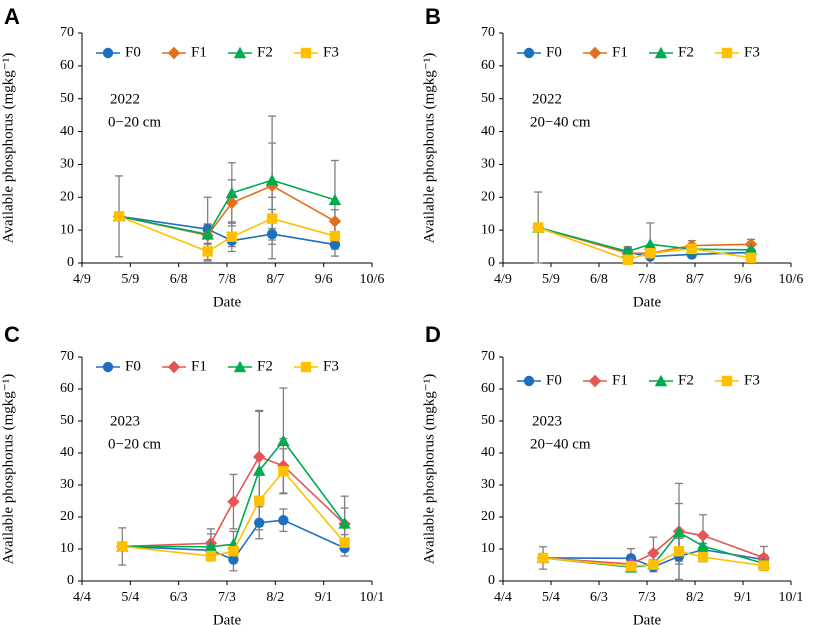  I want to click on y-tick-label: 20, so click(67, 516).